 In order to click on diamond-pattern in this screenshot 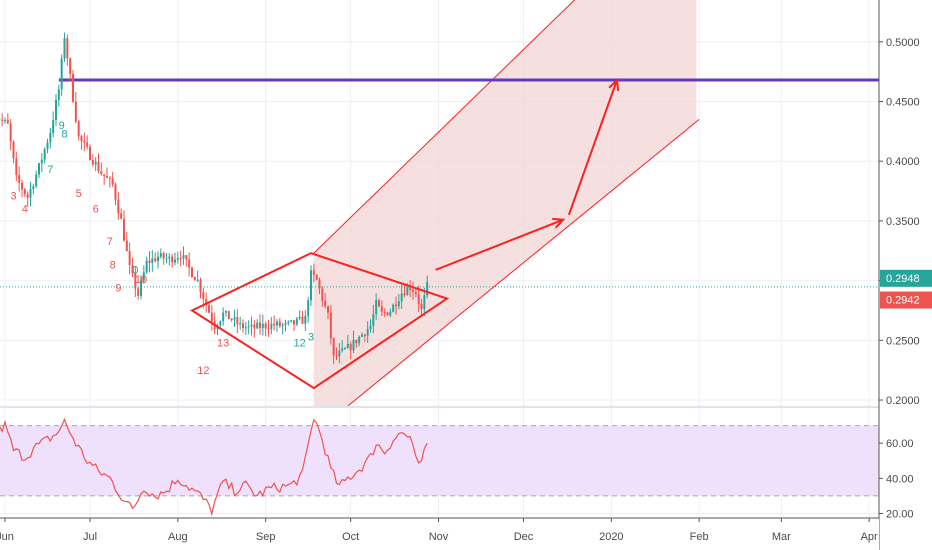, I will do `click(319, 321)`.